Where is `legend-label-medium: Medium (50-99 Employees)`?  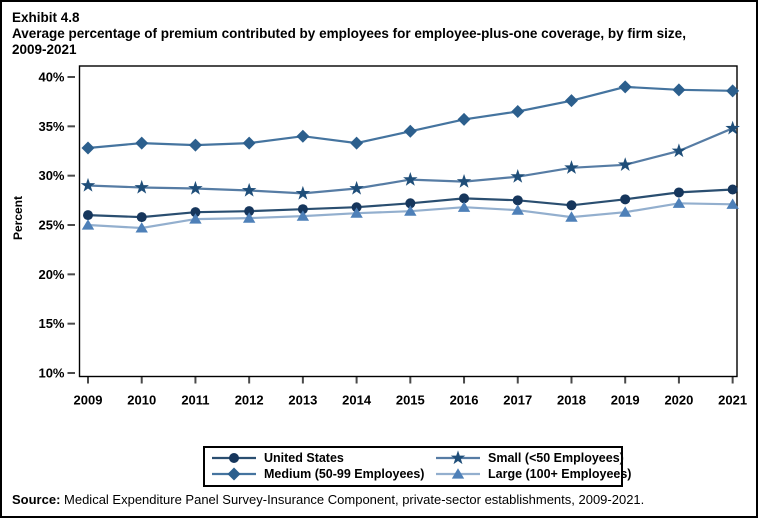 legend-label-medium: Medium (50-99 Employees) is located at coordinates (344, 474).